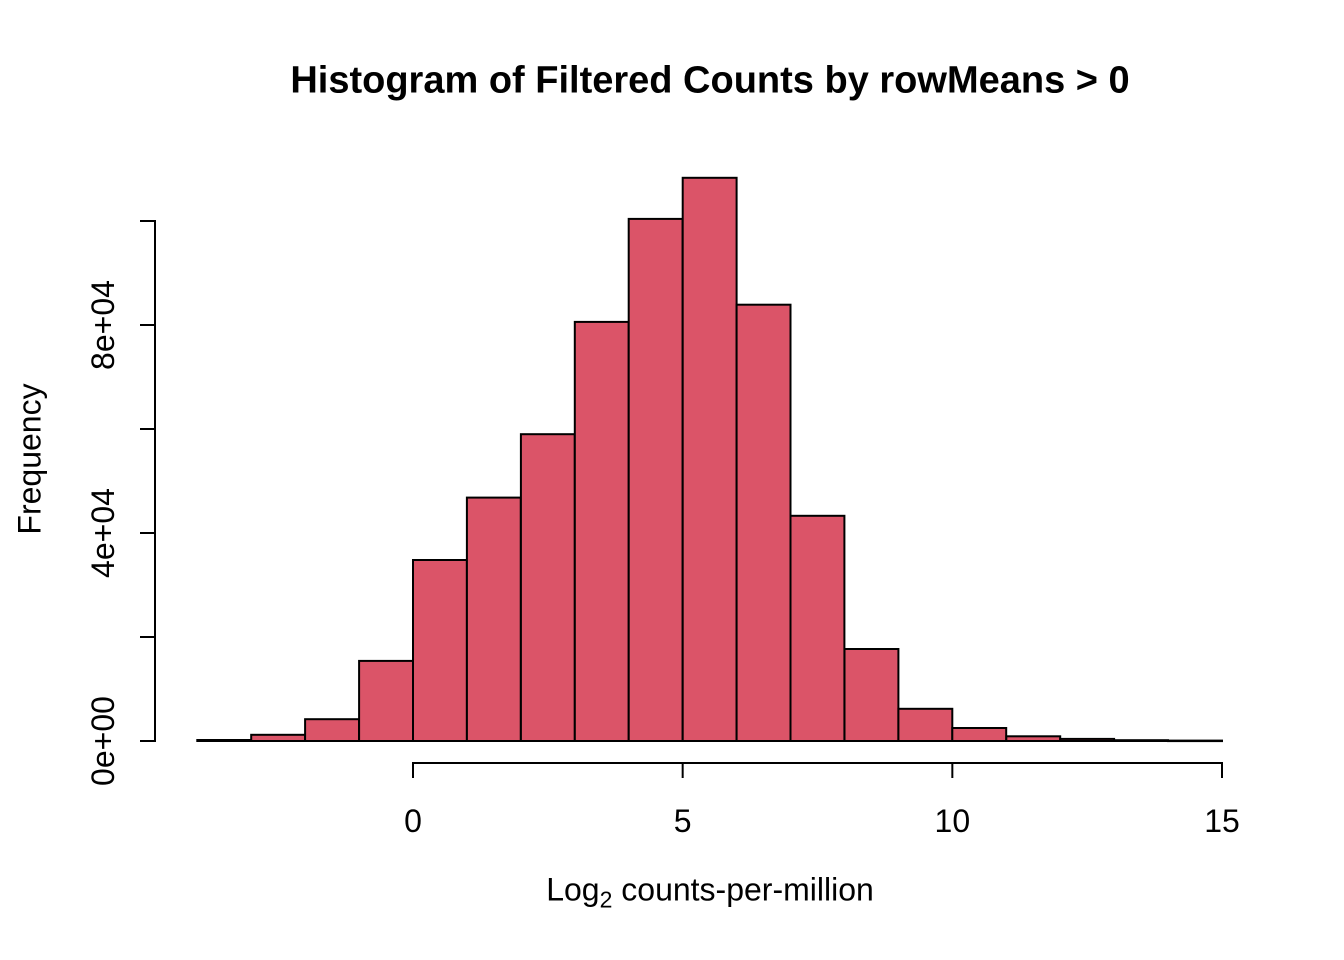  I want to click on x-tick-label: 0, so click(413, 821).